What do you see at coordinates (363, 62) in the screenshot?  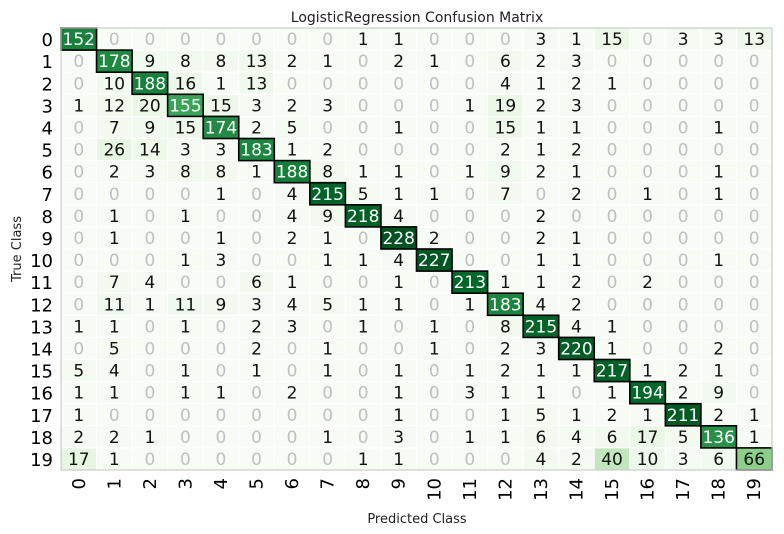 I see `cell-label-1-8: 0` at bounding box center [363, 62].